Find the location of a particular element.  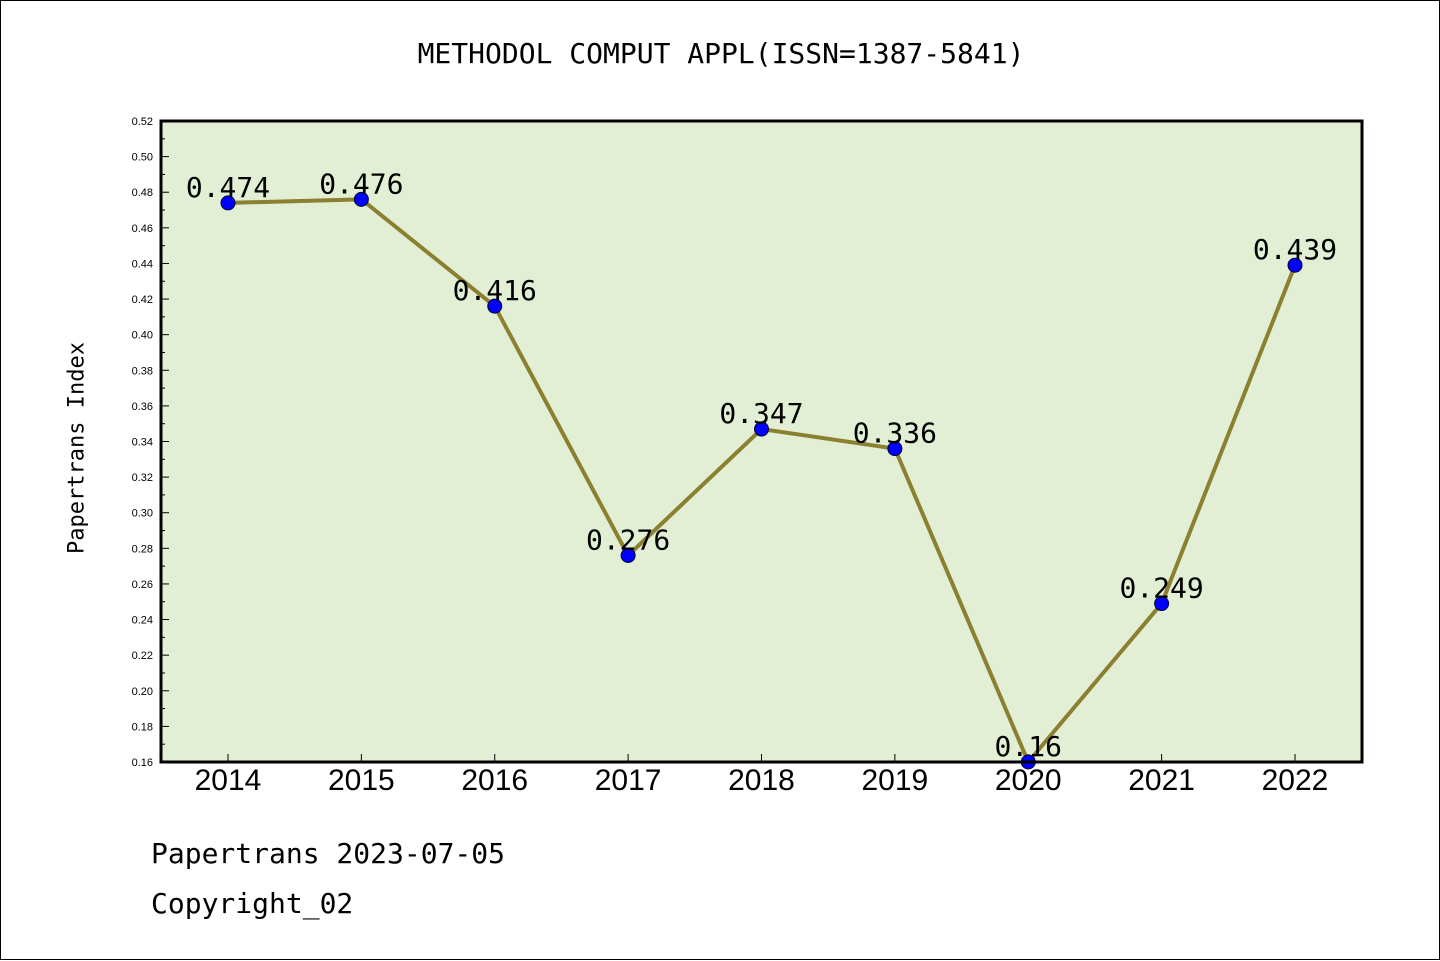

data-label: 0.276 is located at coordinates (628, 539).